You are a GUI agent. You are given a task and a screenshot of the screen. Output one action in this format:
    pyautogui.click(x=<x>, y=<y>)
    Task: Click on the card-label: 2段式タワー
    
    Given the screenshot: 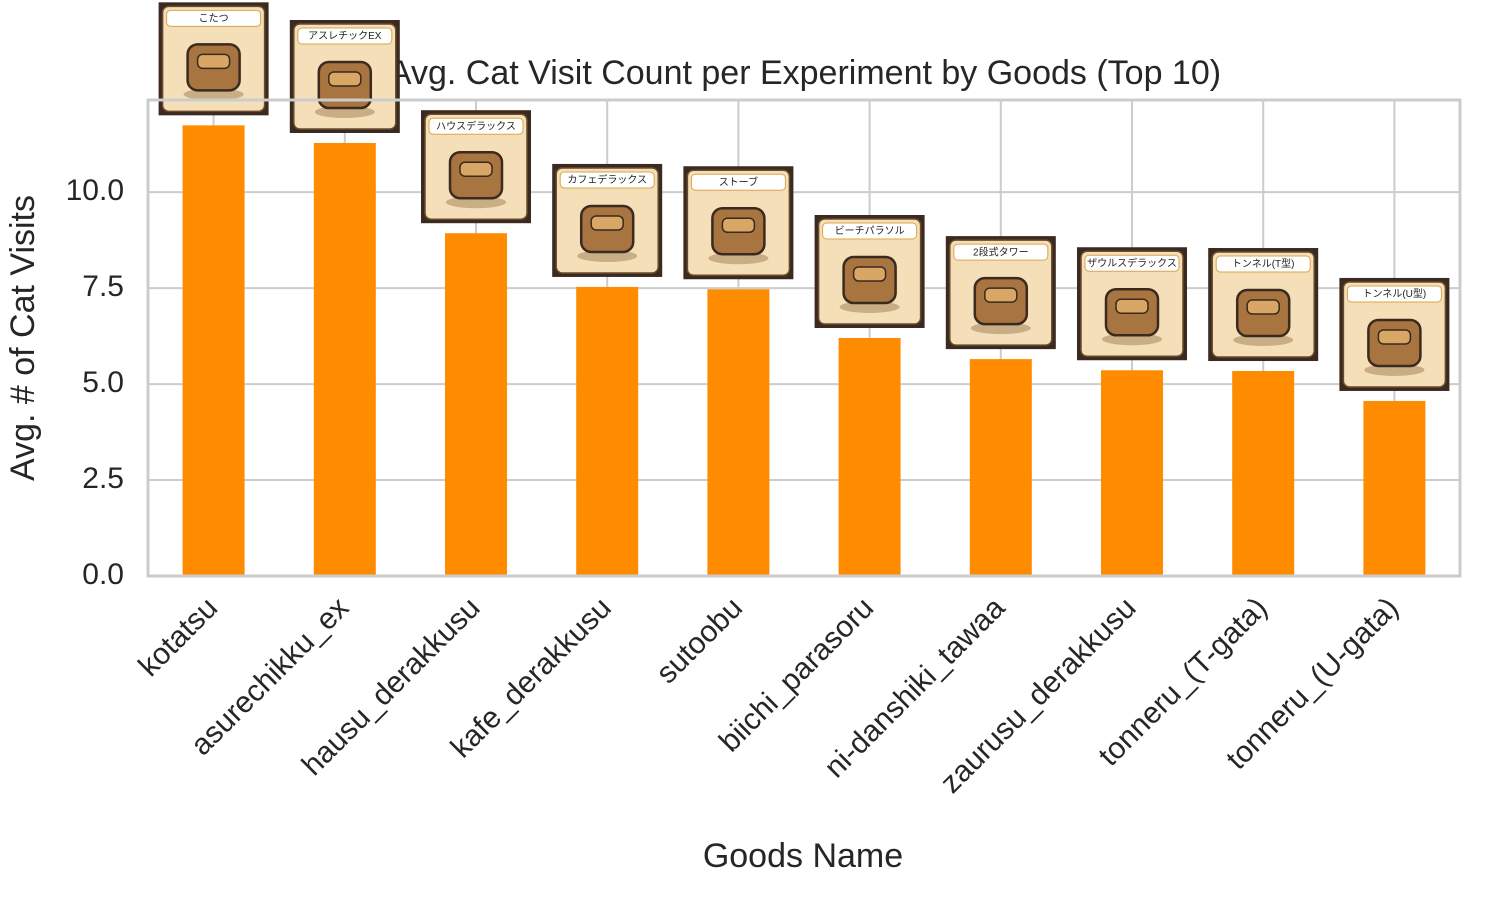 What is the action you would take?
    pyautogui.click(x=1001, y=251)
    